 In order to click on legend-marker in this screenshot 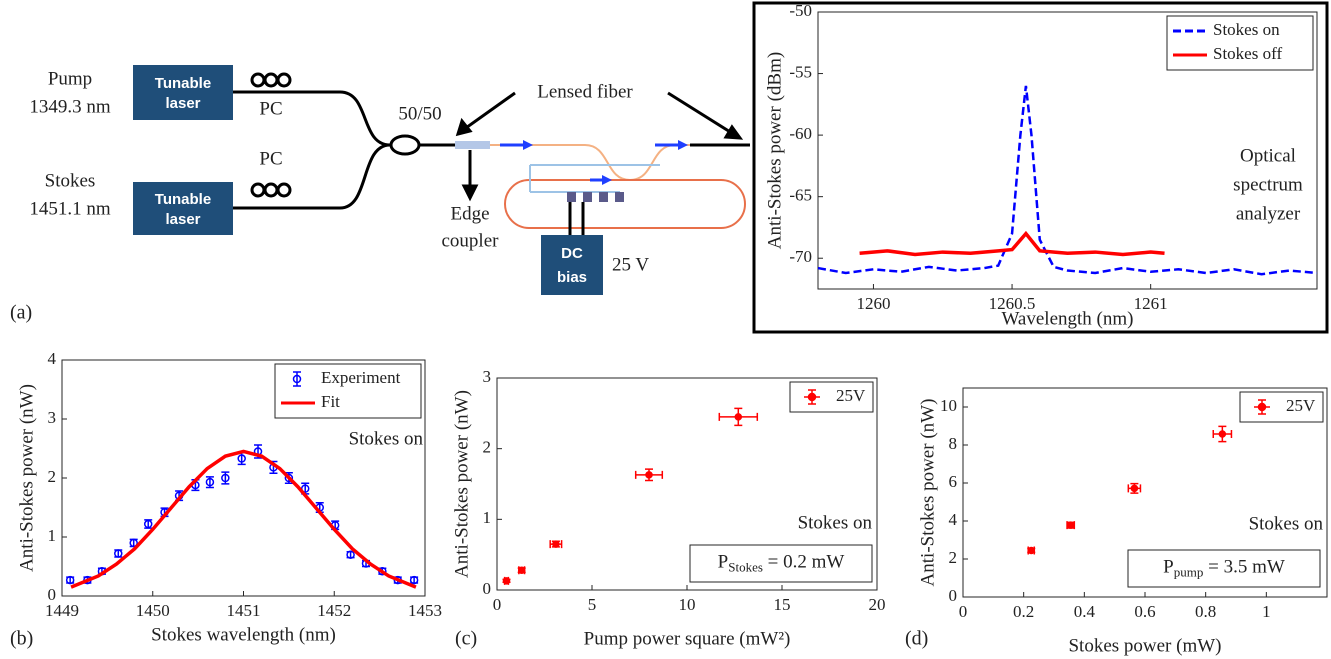, I will do `click(812, 397)`.